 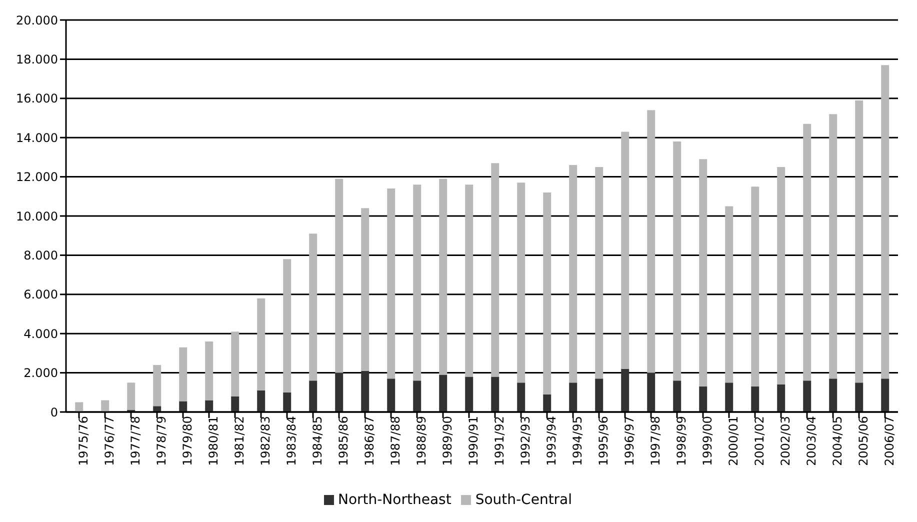 What do you see at coordinates (41, 333) in the screenshot?
I see `y-tick-label: 4.000` at bounding box center [41, 333].